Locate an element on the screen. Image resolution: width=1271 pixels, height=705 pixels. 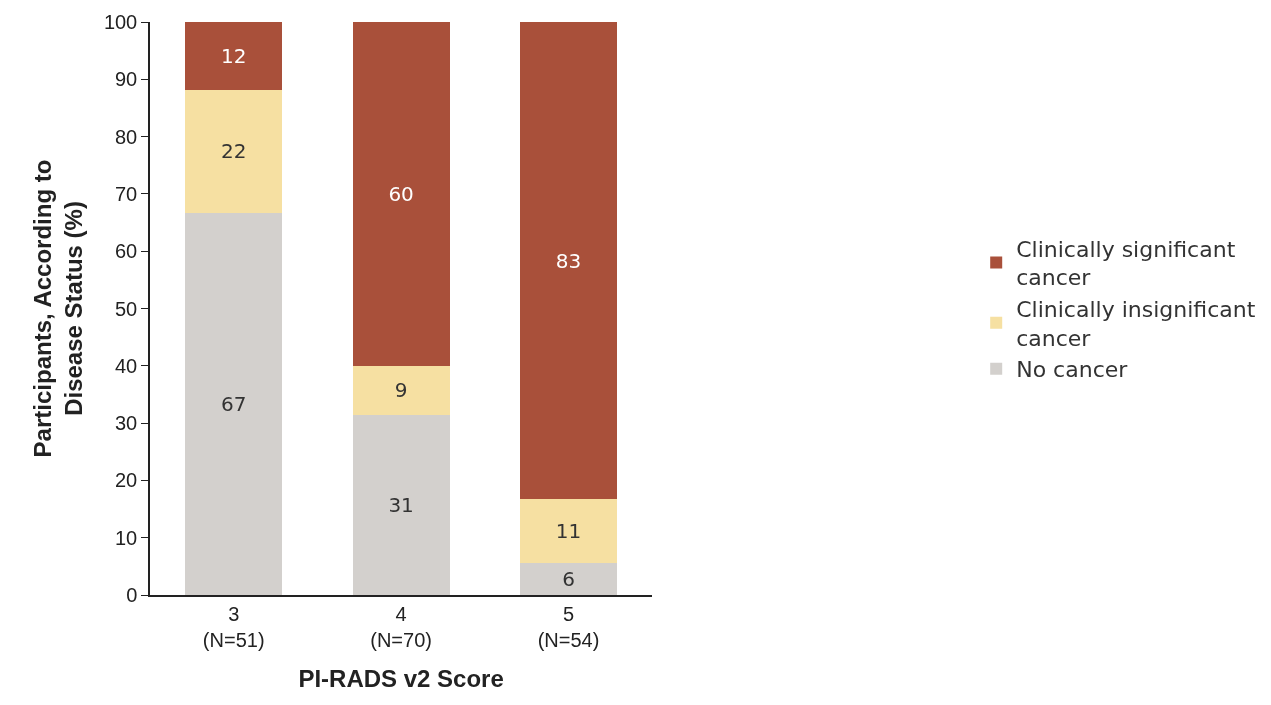
data-label: 12 is located at coordinates (233, 55).